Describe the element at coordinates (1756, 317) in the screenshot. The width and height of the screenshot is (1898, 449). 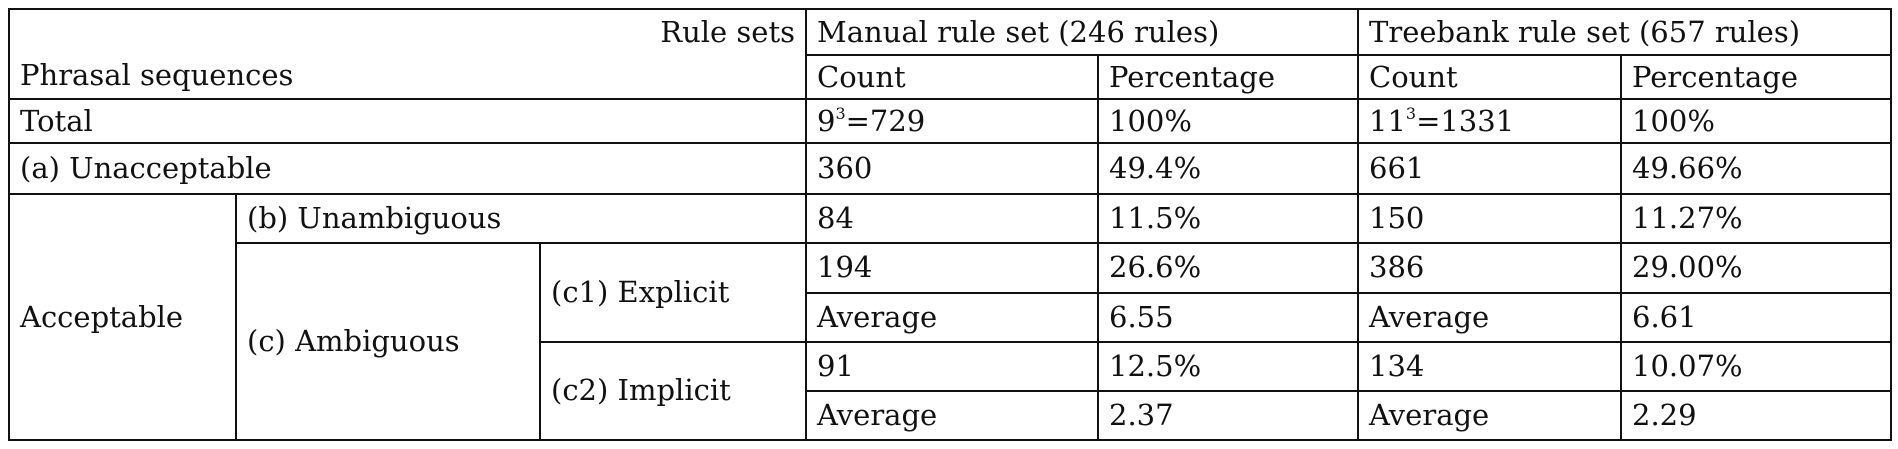
I see `explicit-treebank-average: 6.61` at that location.